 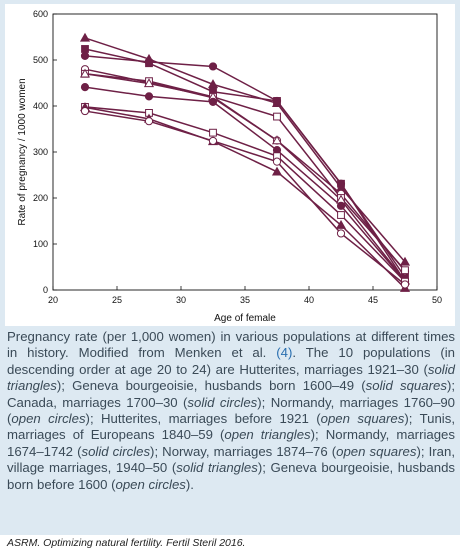 I want to click on y-axis-label: Rate of pregnancy / 1000 women, so click(x=22, y=151).